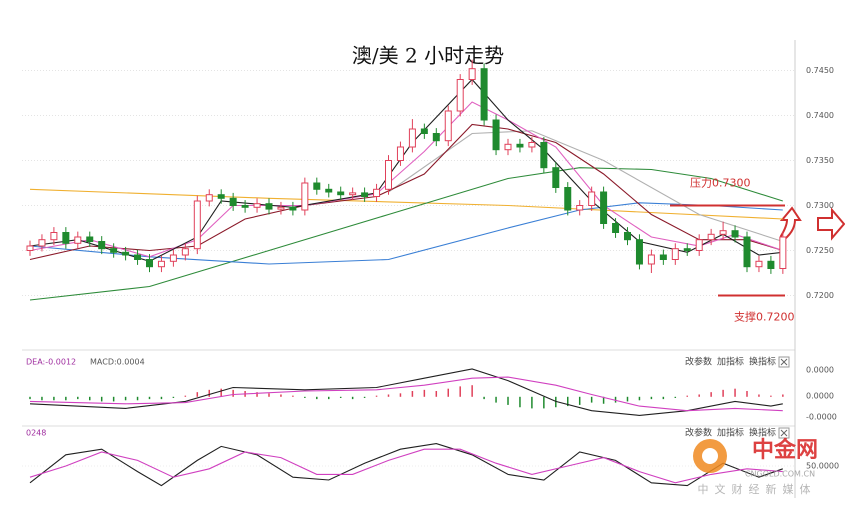  What do you see at coordinates (117, 362) in the screenshot?
I see `indicator-legend: MACD:0.0004` at bounding box center [117, 362].